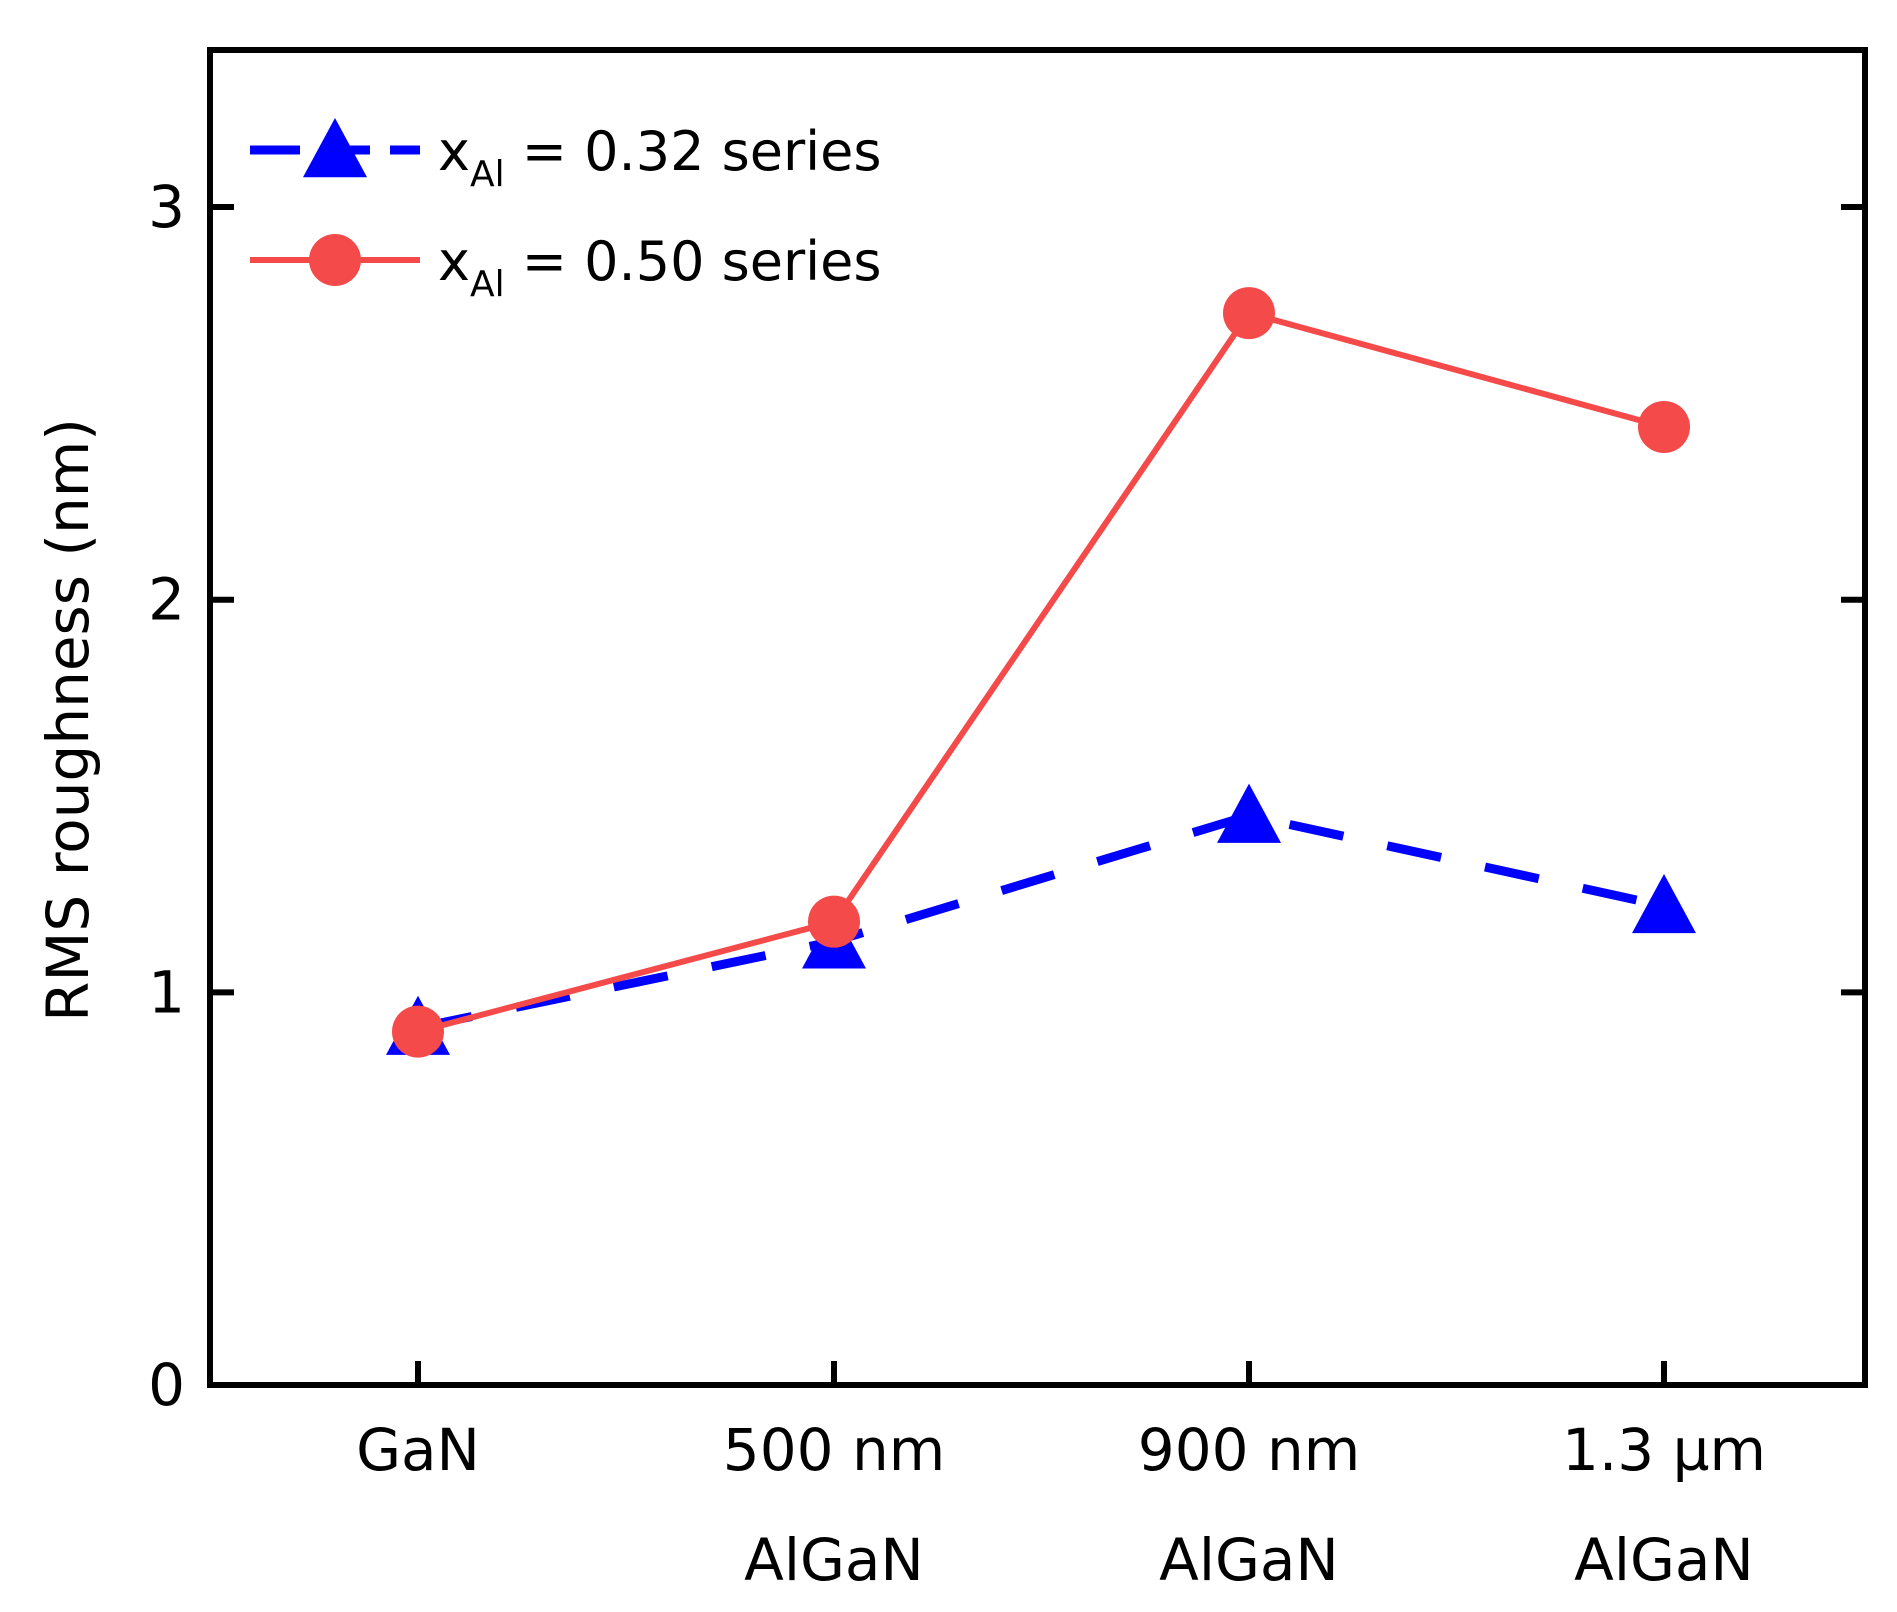 The width and height of the screenshot is (1897, 1612). What do you see at coordinates (166, 992) in the screenshot?
I see `y-tick-label: 1` at bounding box center [166, 992].